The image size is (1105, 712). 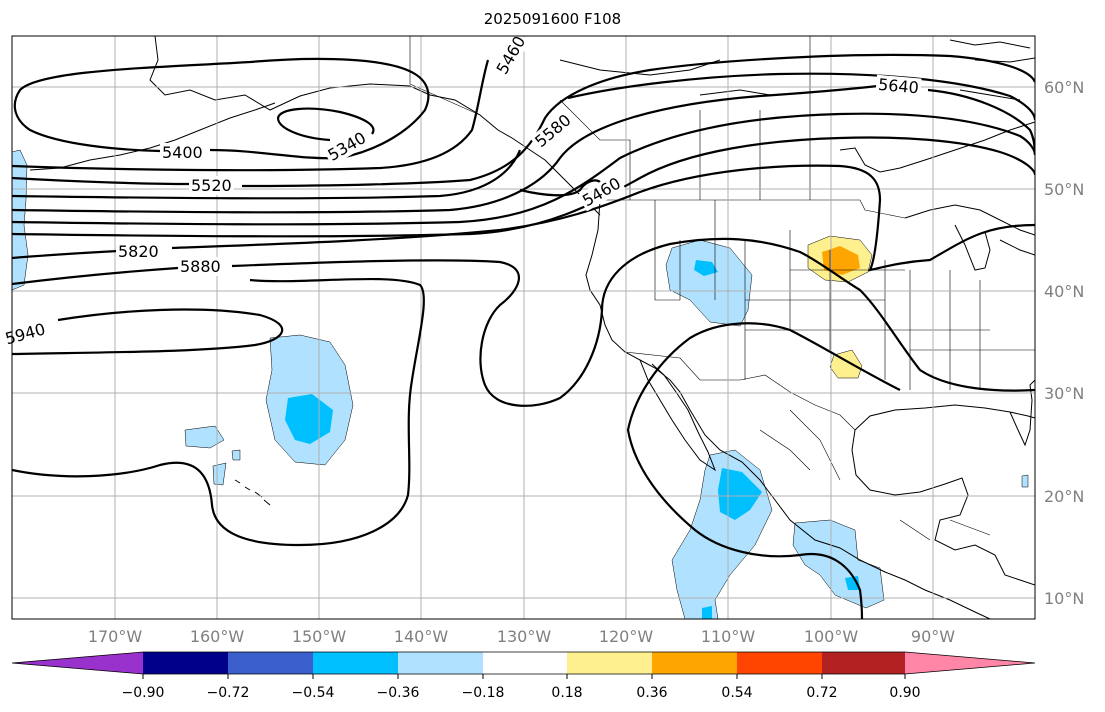 I want to click on lon-label-160w: 160°W, so click(x=217, y=636).